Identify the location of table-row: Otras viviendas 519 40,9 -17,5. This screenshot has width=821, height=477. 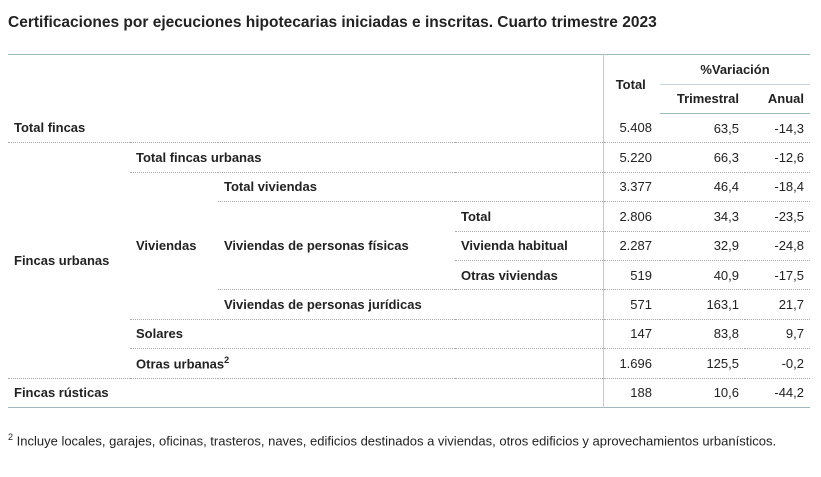
(409, 275).